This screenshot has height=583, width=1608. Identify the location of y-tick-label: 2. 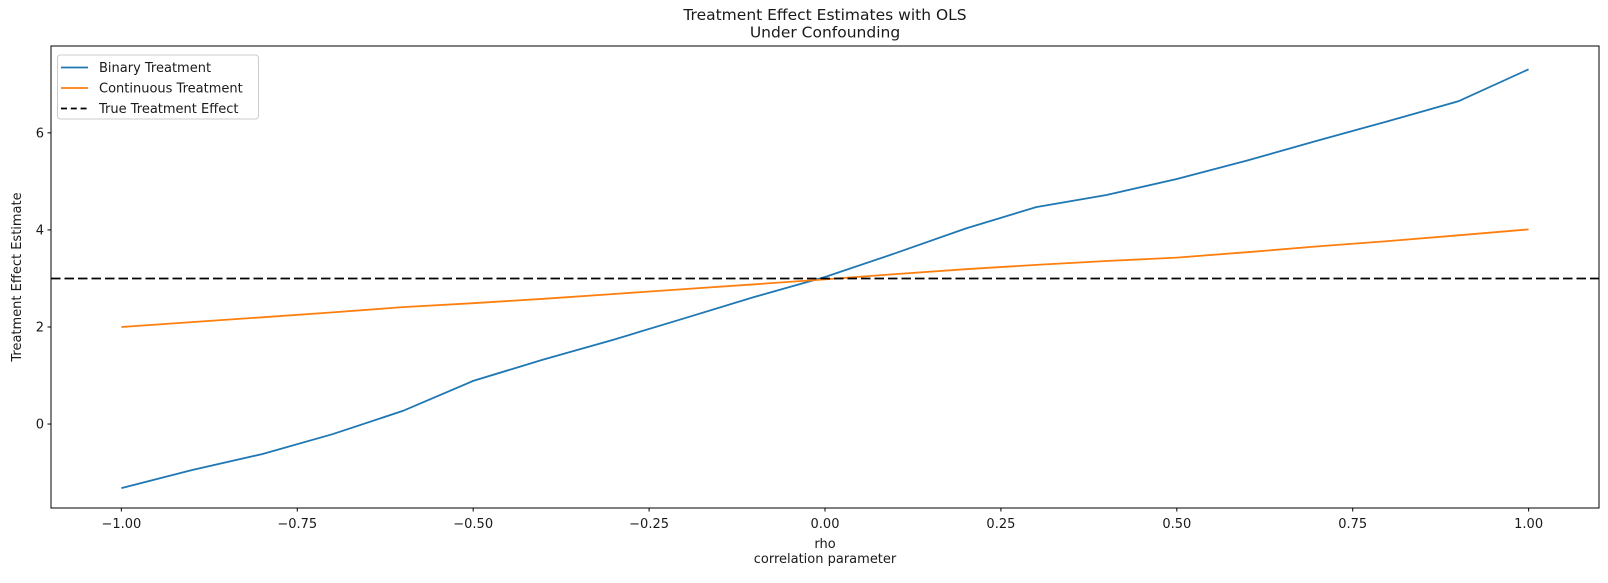
(40, 327).